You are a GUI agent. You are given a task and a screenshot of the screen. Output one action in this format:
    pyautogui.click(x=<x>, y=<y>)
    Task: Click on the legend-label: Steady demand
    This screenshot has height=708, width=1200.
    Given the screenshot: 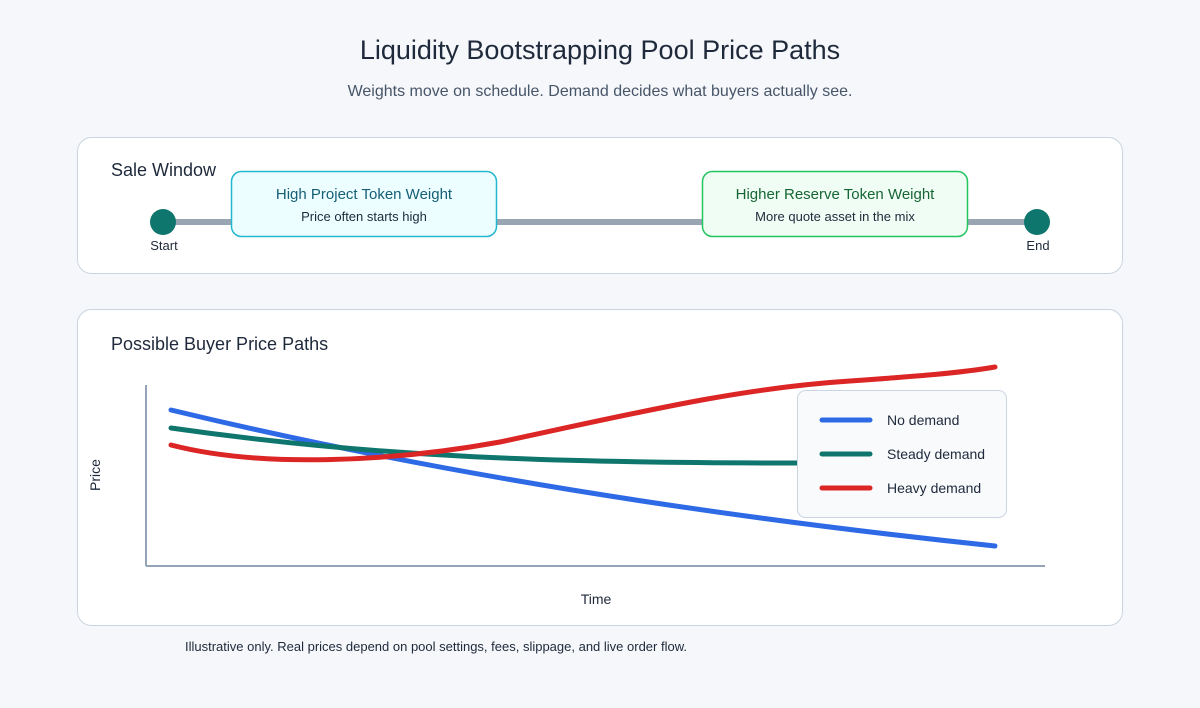 What is the action you would take?
    pyautogui.click(x=936, y=454)
    